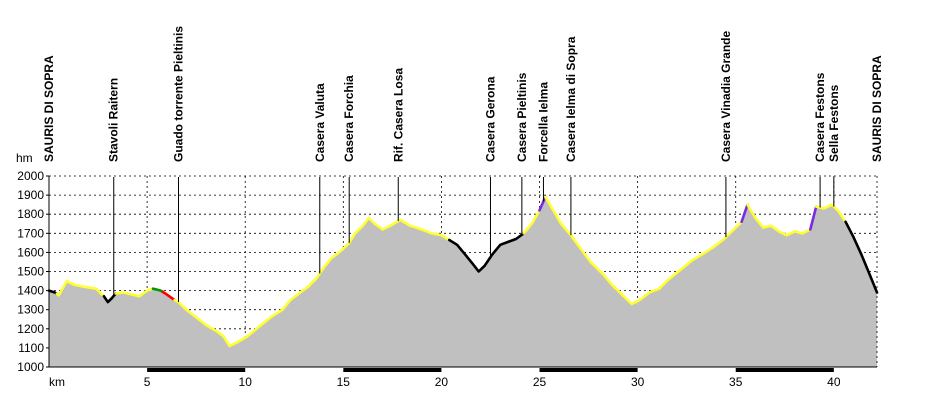 This screenshot has height=400, width=927. Describe the element at coordinates (736, 382) in the screenshot. I see `x-tick-label: 35` at that location.